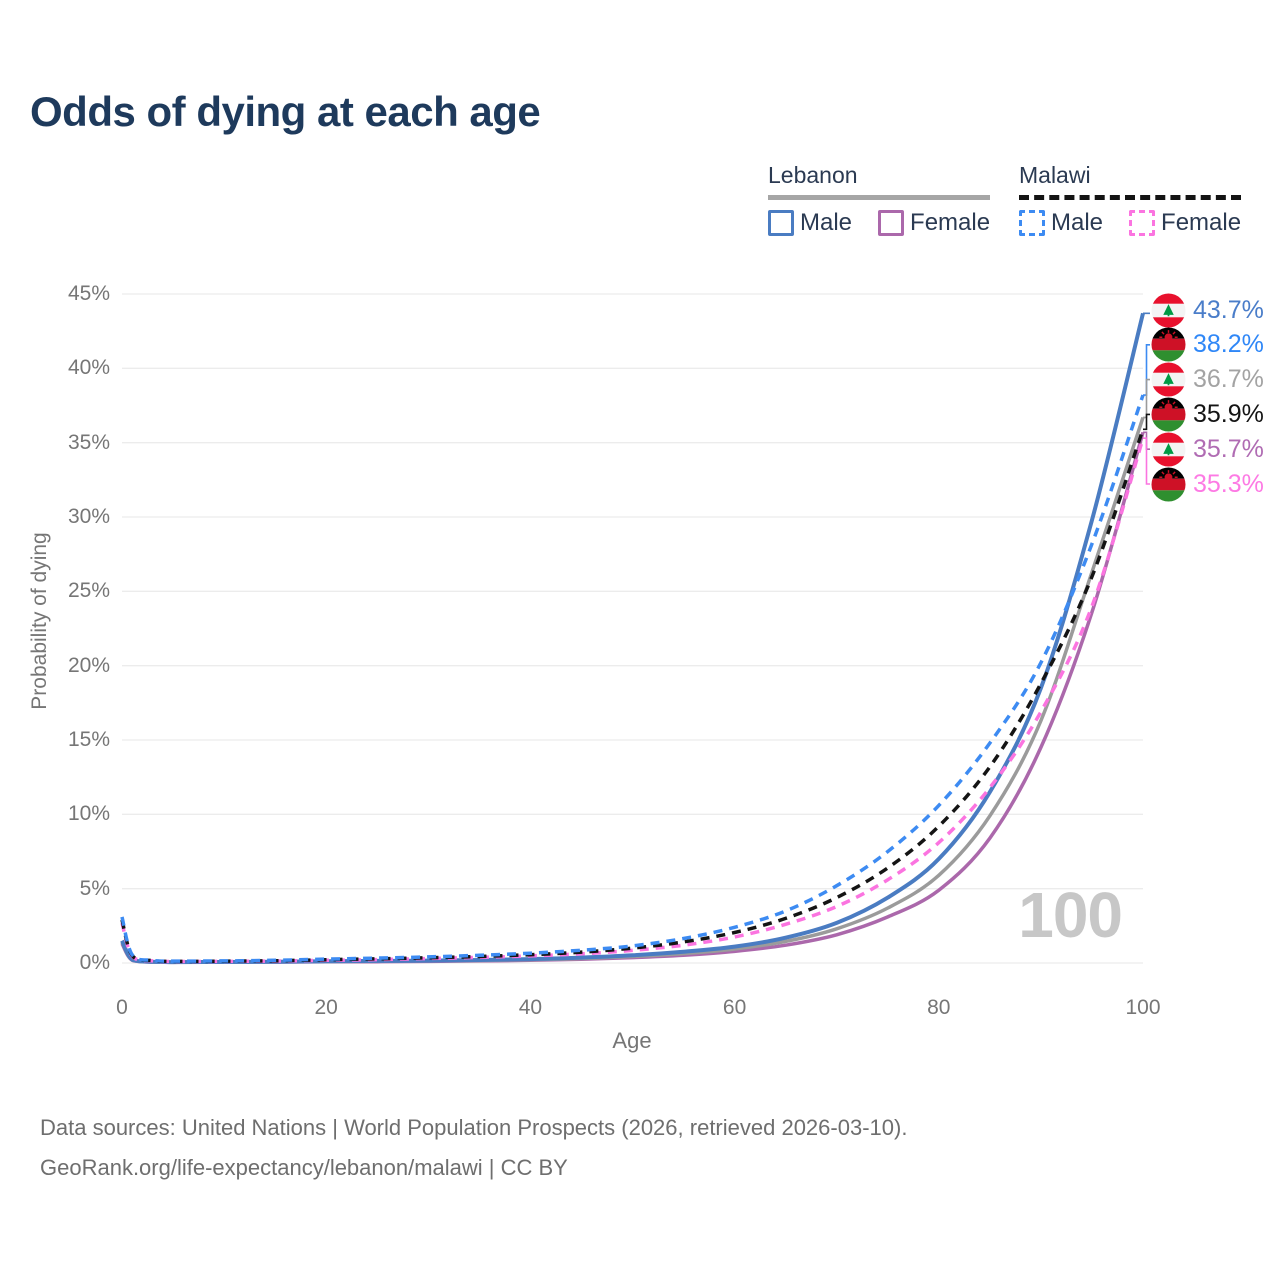 The width and height of the screenshot is (1280, 1280). I want to click on x-tick-label: 80, so click(939, 1007).